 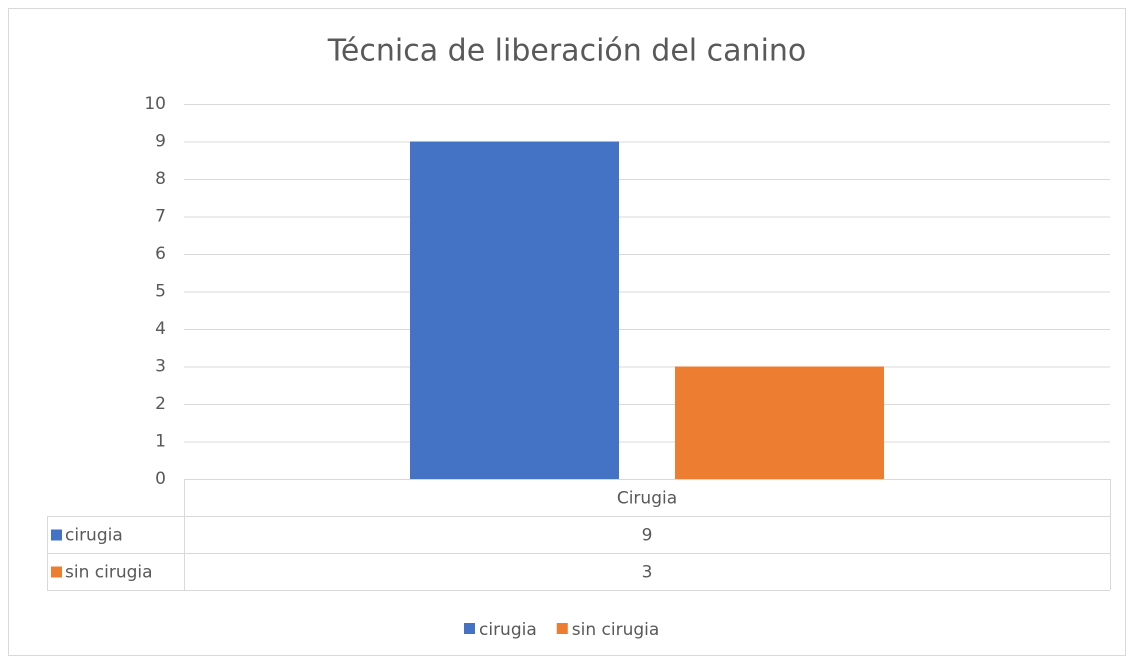 I want to click on y-tick-label: 8, so click(x=160, y=179).